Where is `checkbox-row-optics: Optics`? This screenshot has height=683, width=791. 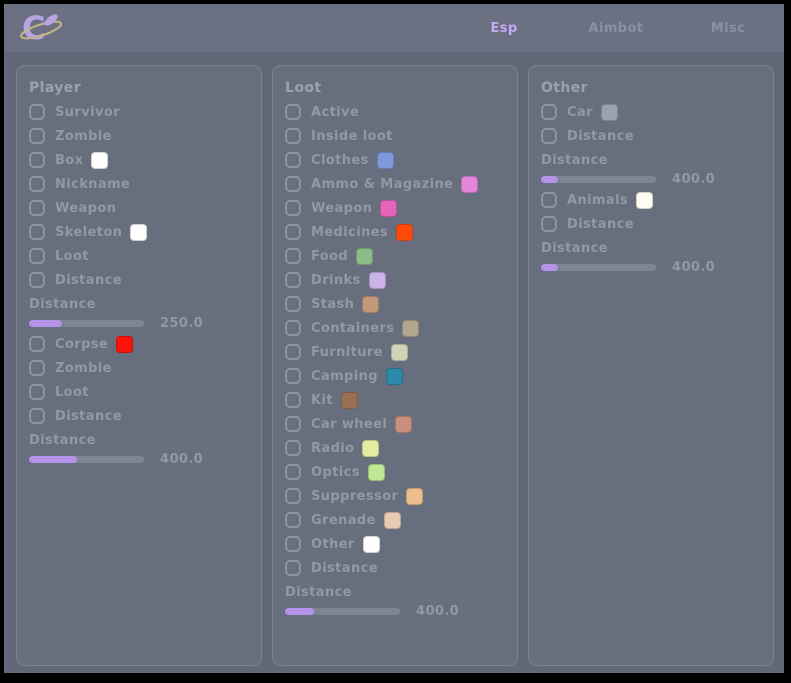
checkbox-row-optics: Optics is located at coordinates (395, 472).